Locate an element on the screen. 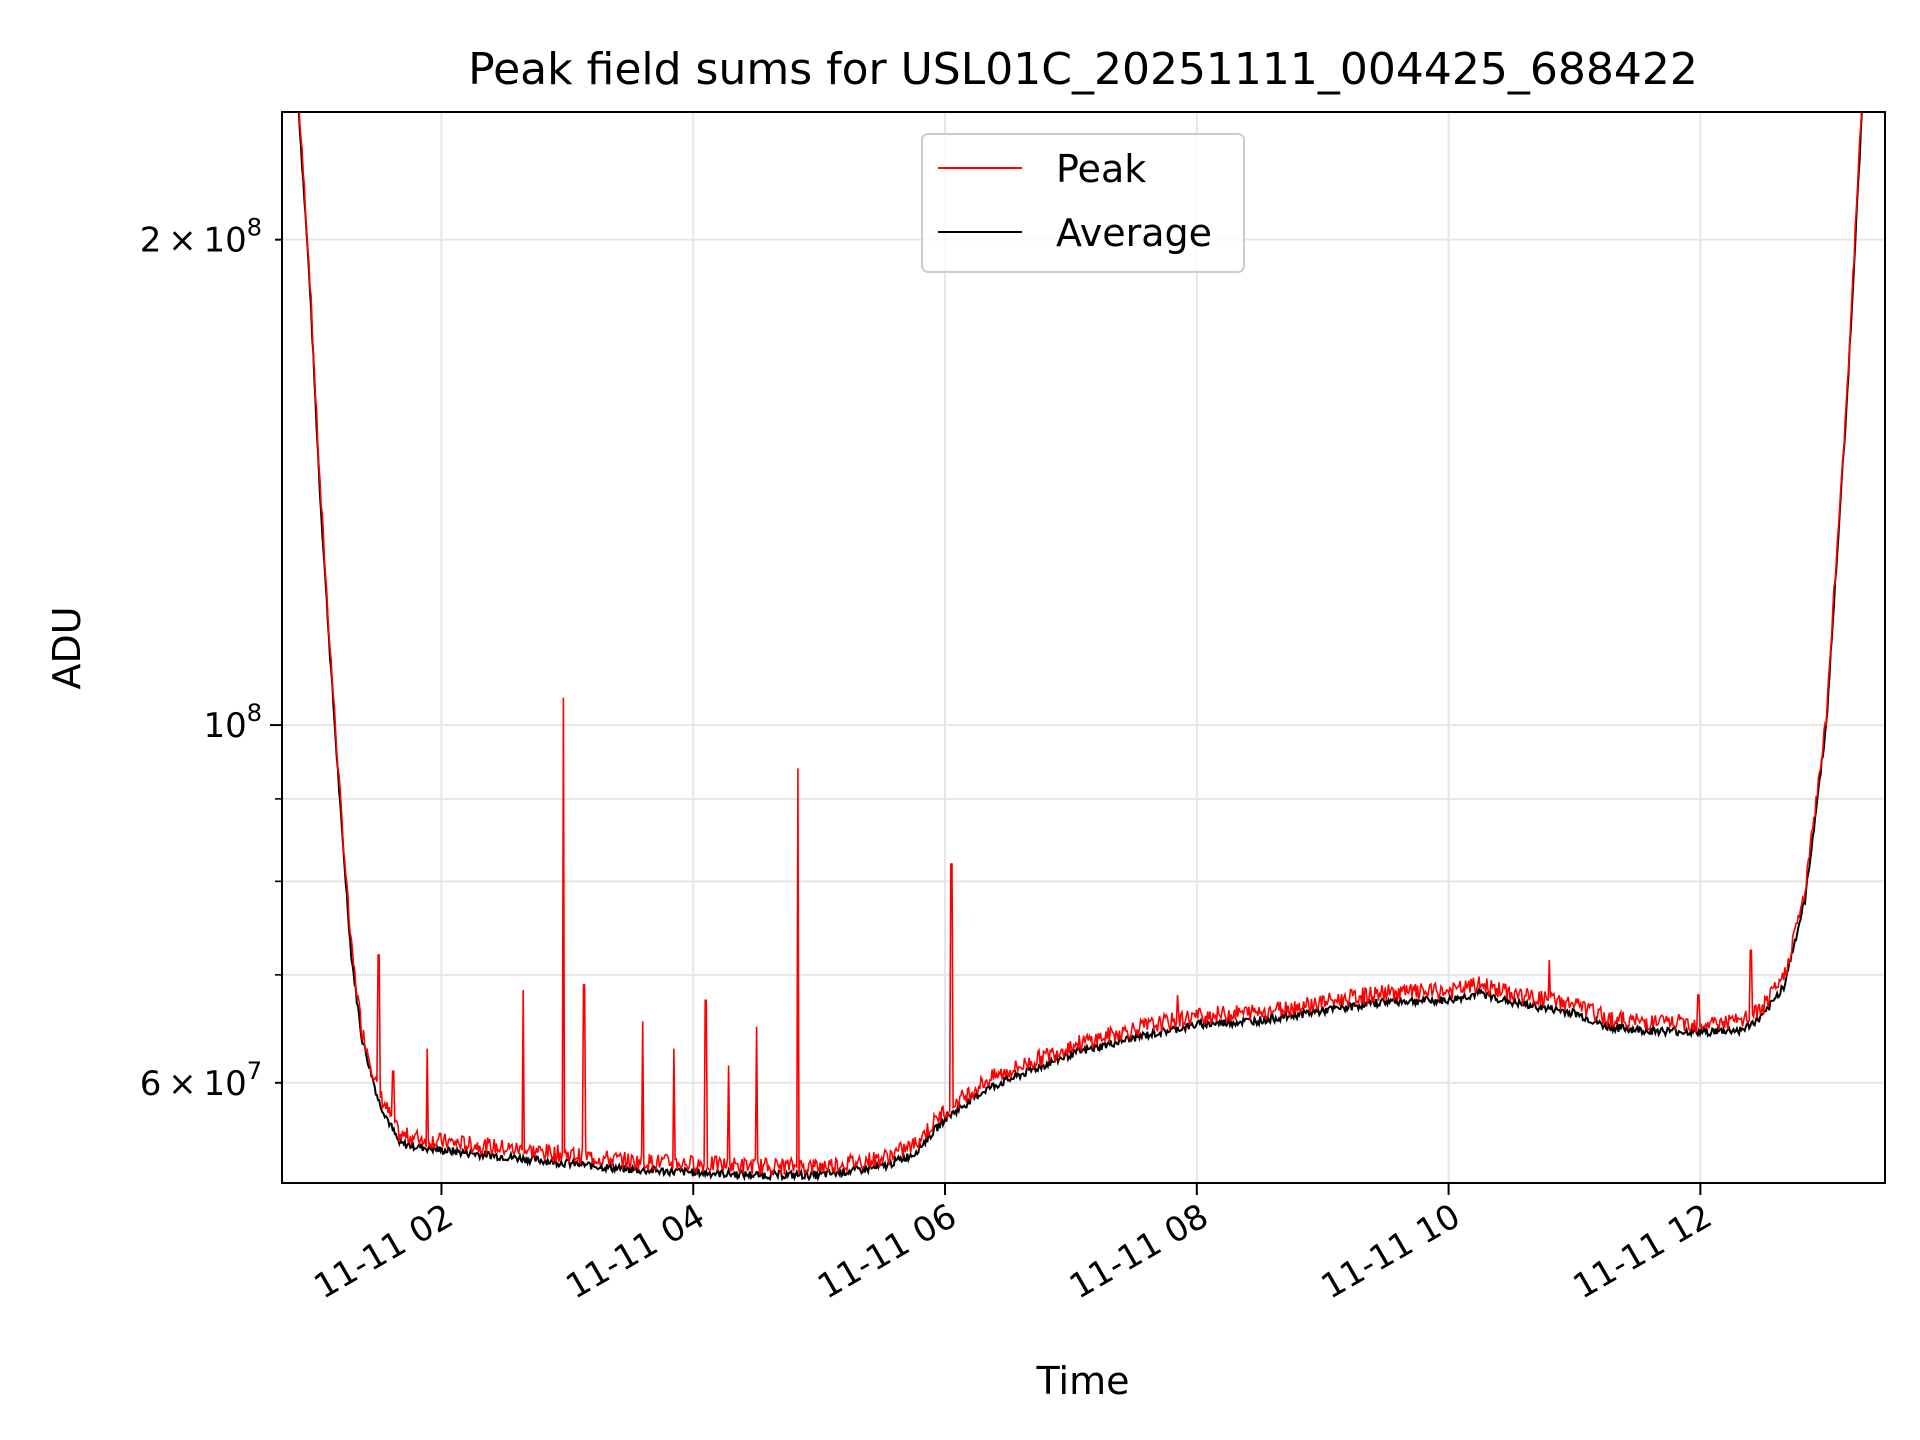  y-tick-label: 6 × 10⁷ is located at coordinates (201, 1080).